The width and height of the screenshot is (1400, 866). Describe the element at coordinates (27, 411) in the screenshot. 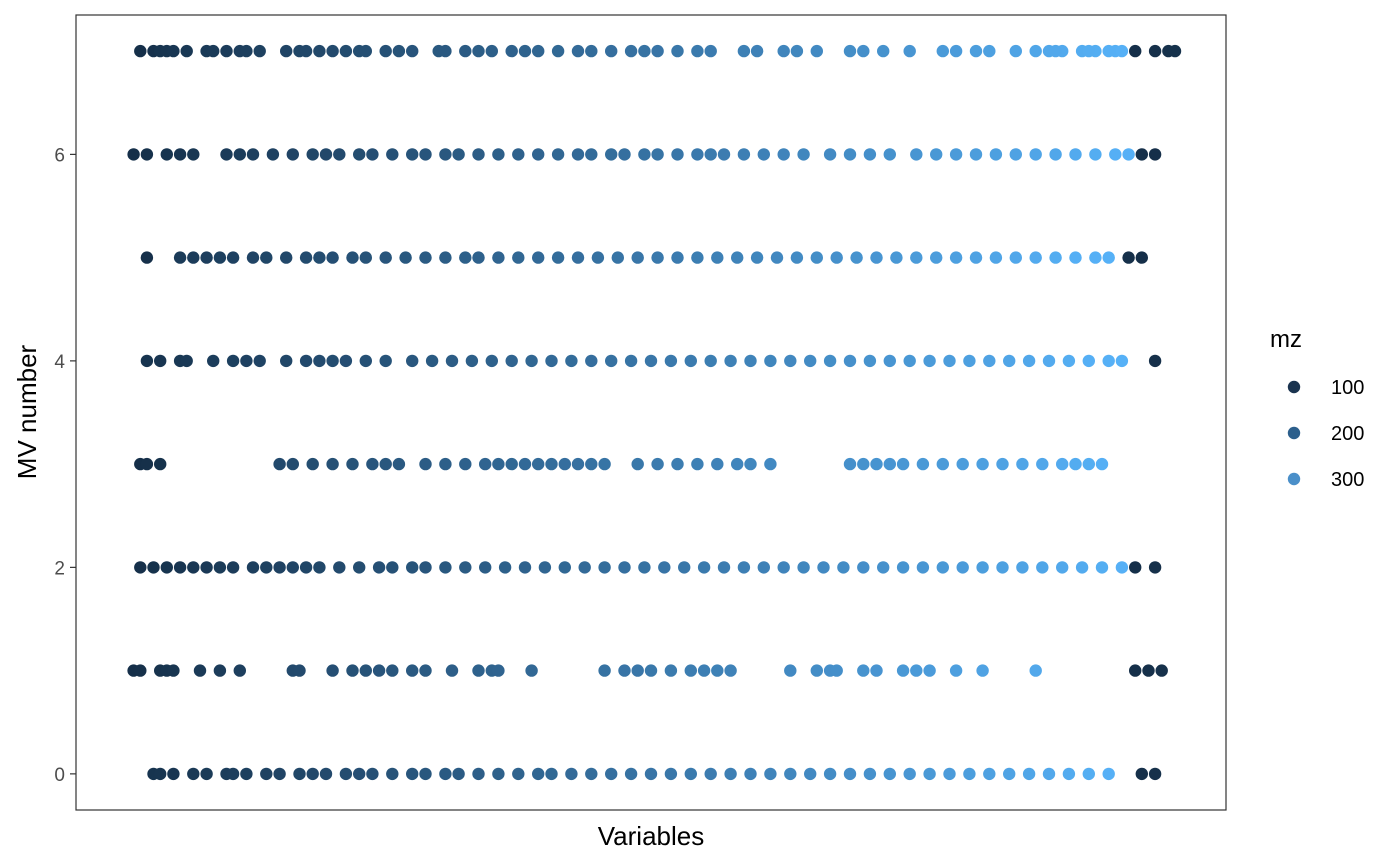

I see `y-axis-title: MV number` at that location.